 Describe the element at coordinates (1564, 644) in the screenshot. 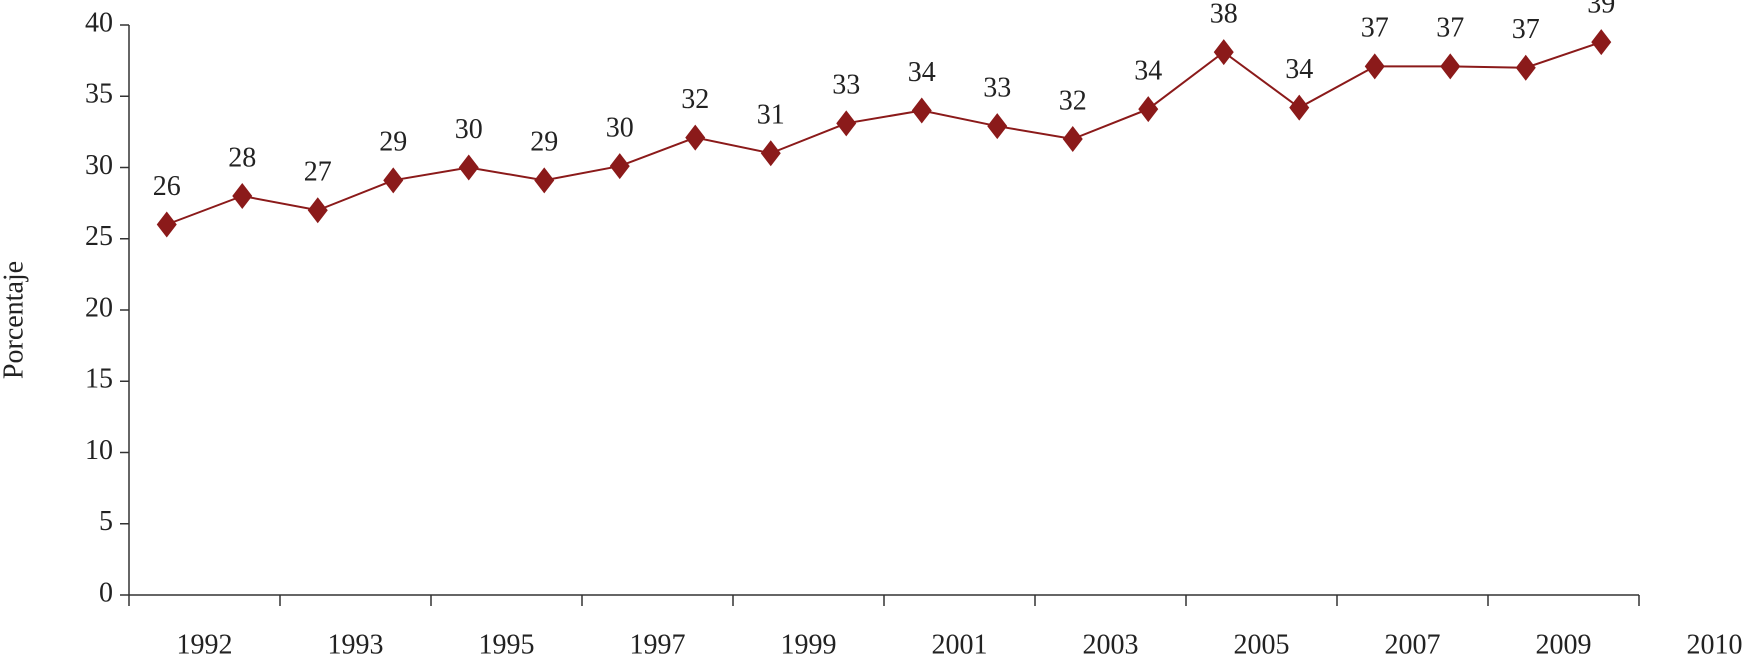

I see `x-tick-label: 2009` at that location.